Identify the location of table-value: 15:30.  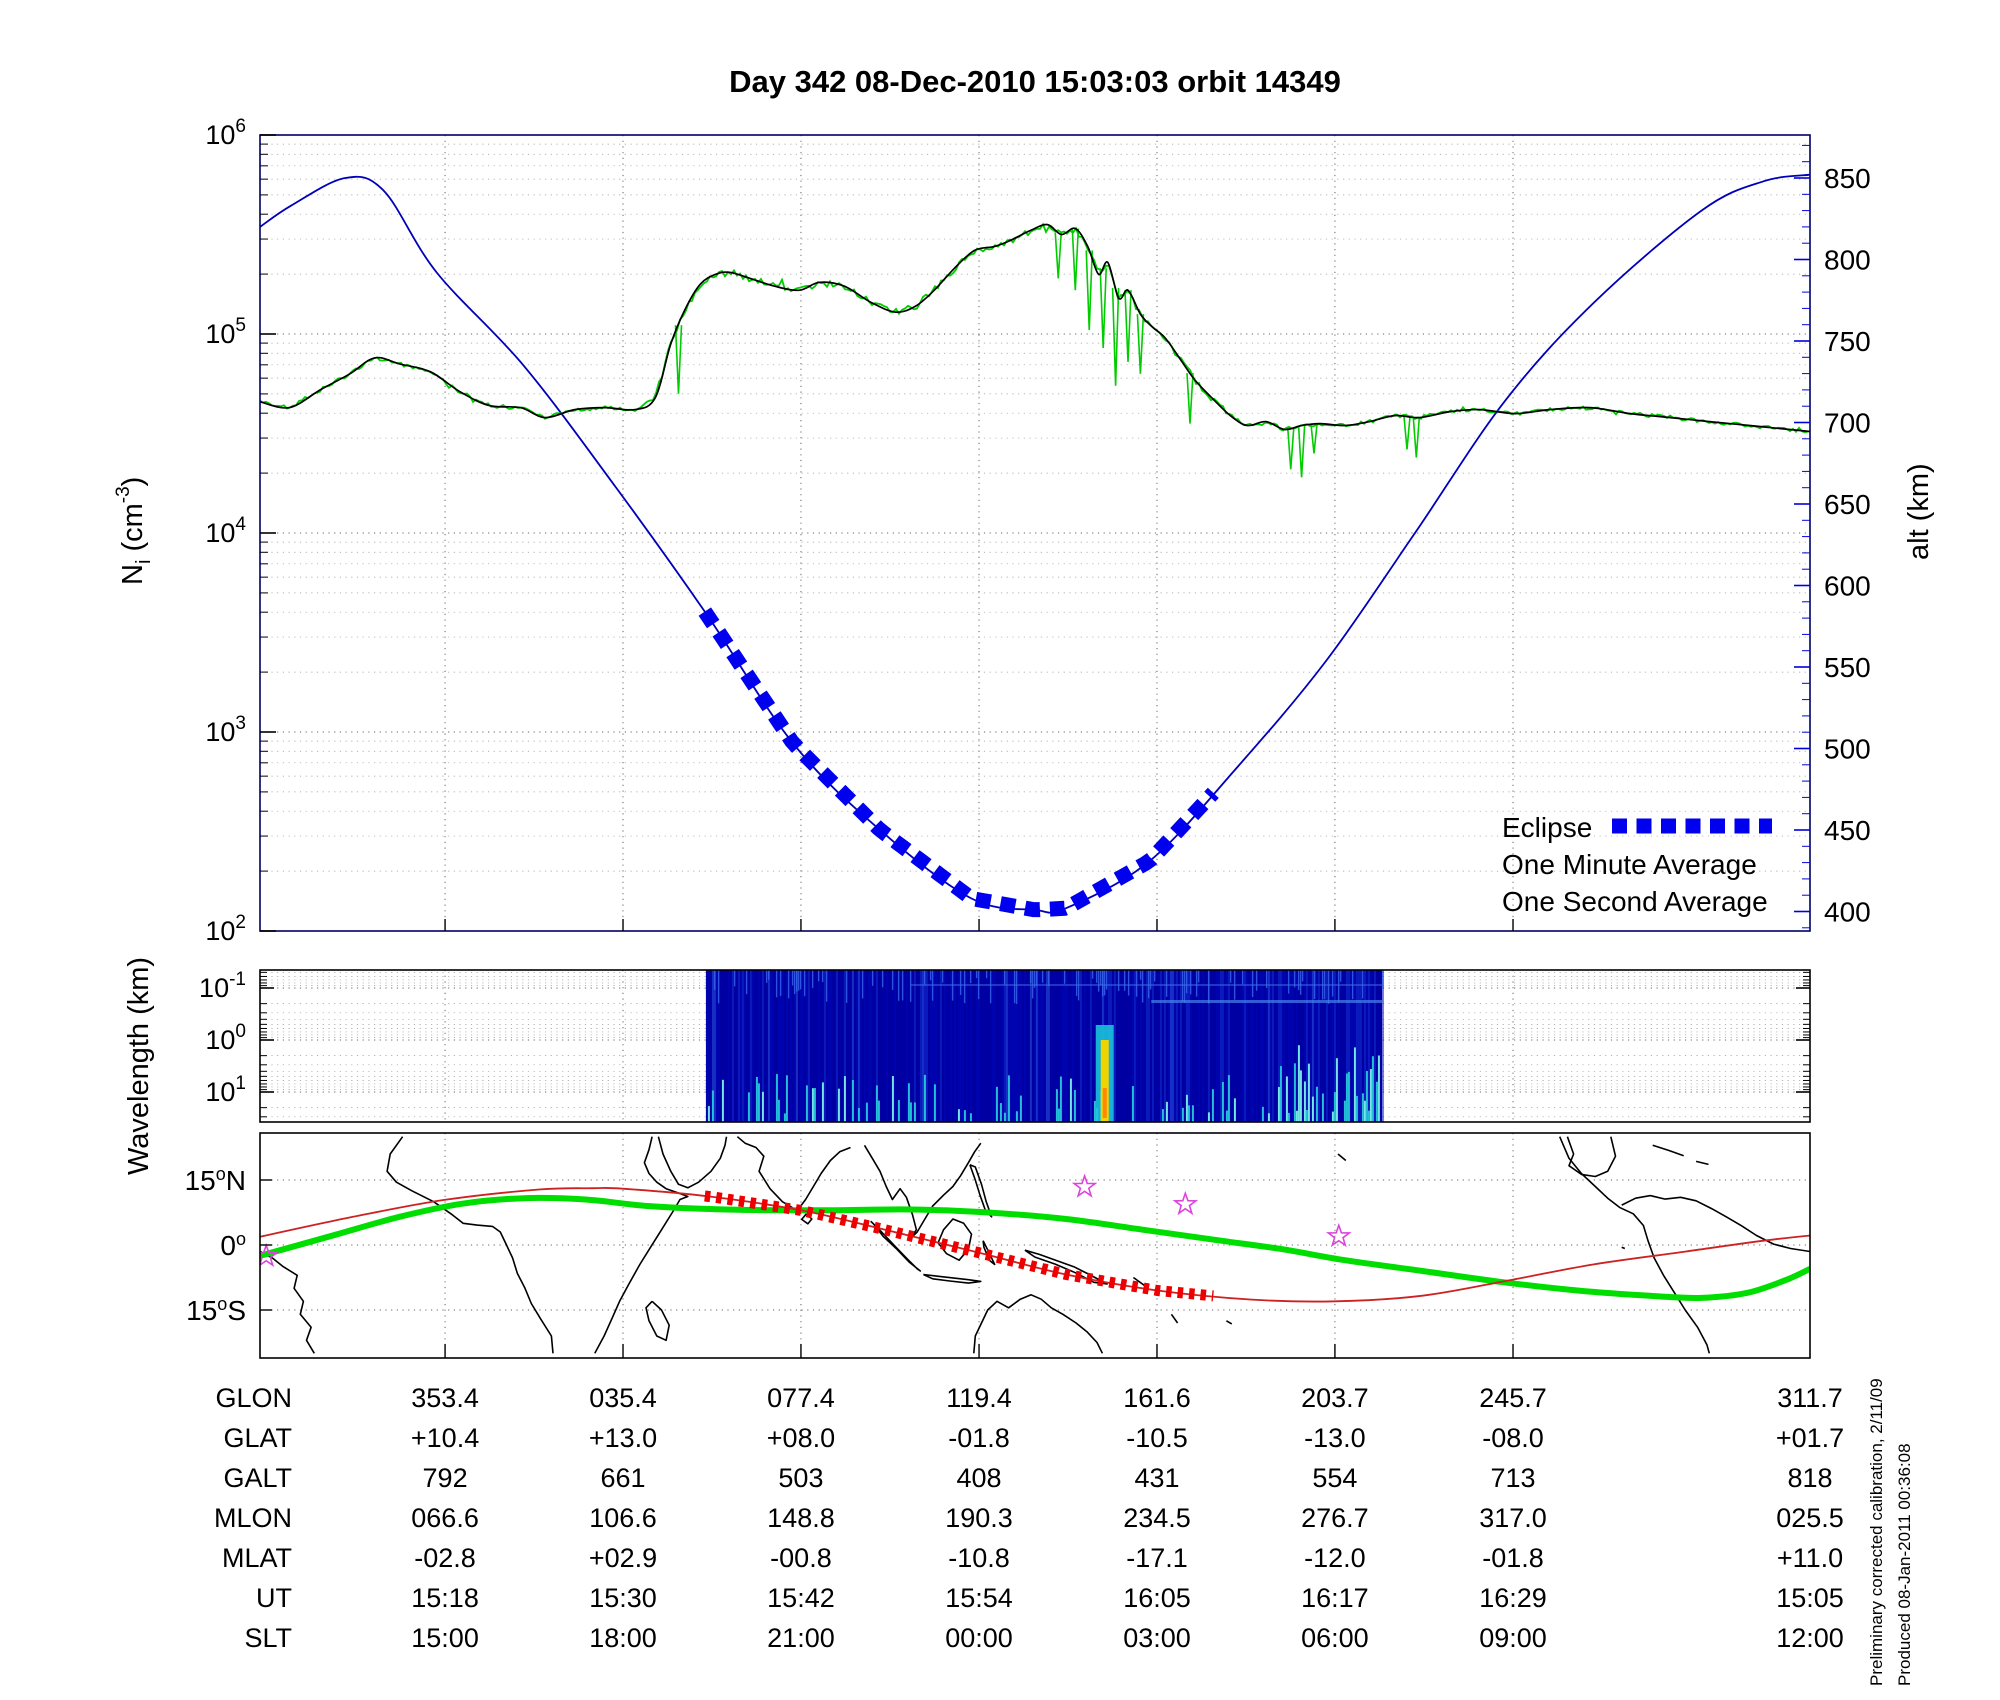
(623, 1598).